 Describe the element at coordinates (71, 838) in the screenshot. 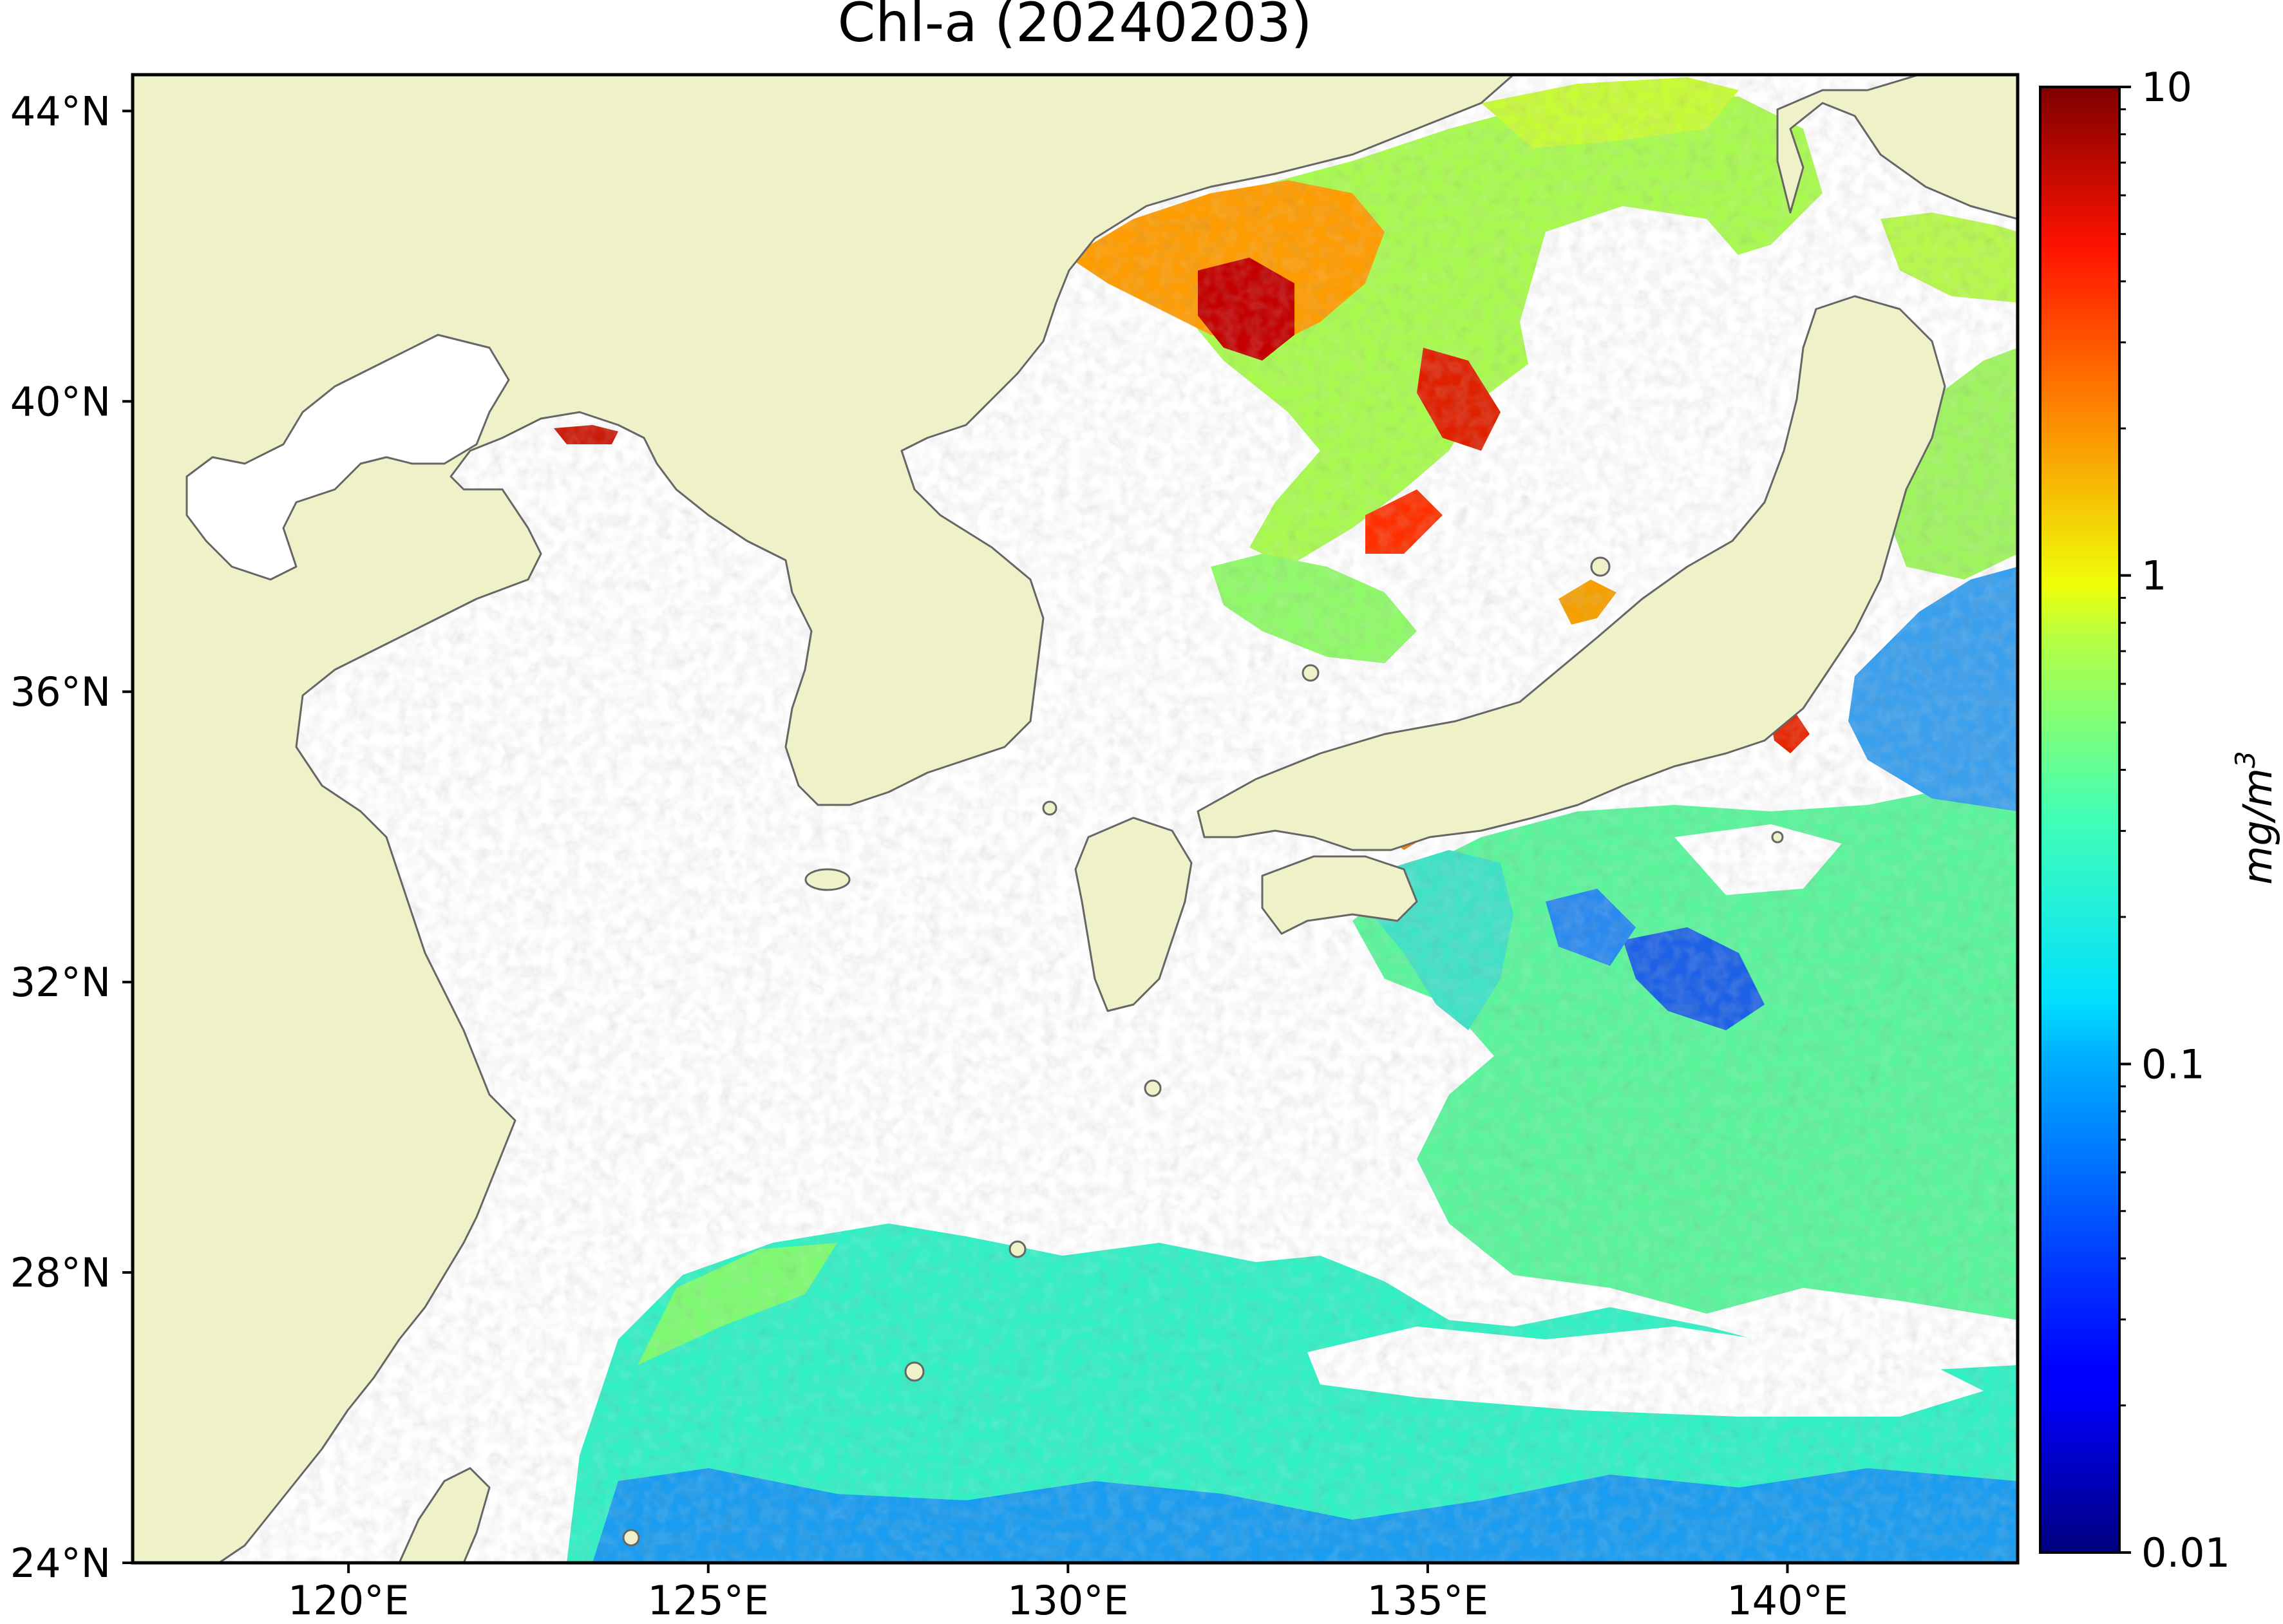

I see `y-axis: 24°N 28°N 32°N 36°N 40°N 44°N` at that location.